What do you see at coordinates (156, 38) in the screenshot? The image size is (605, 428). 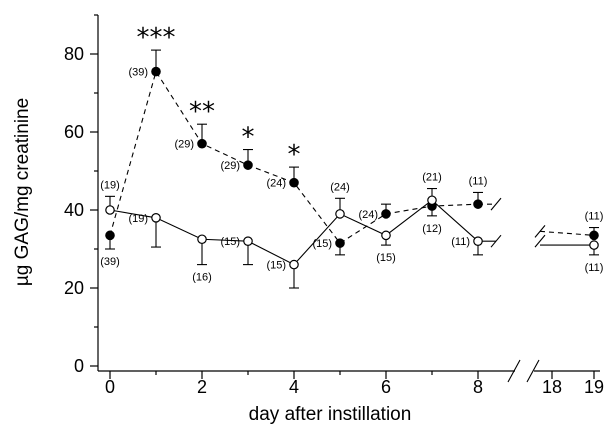 I see `significance-marker: ***` at bounding box center [156, 38].